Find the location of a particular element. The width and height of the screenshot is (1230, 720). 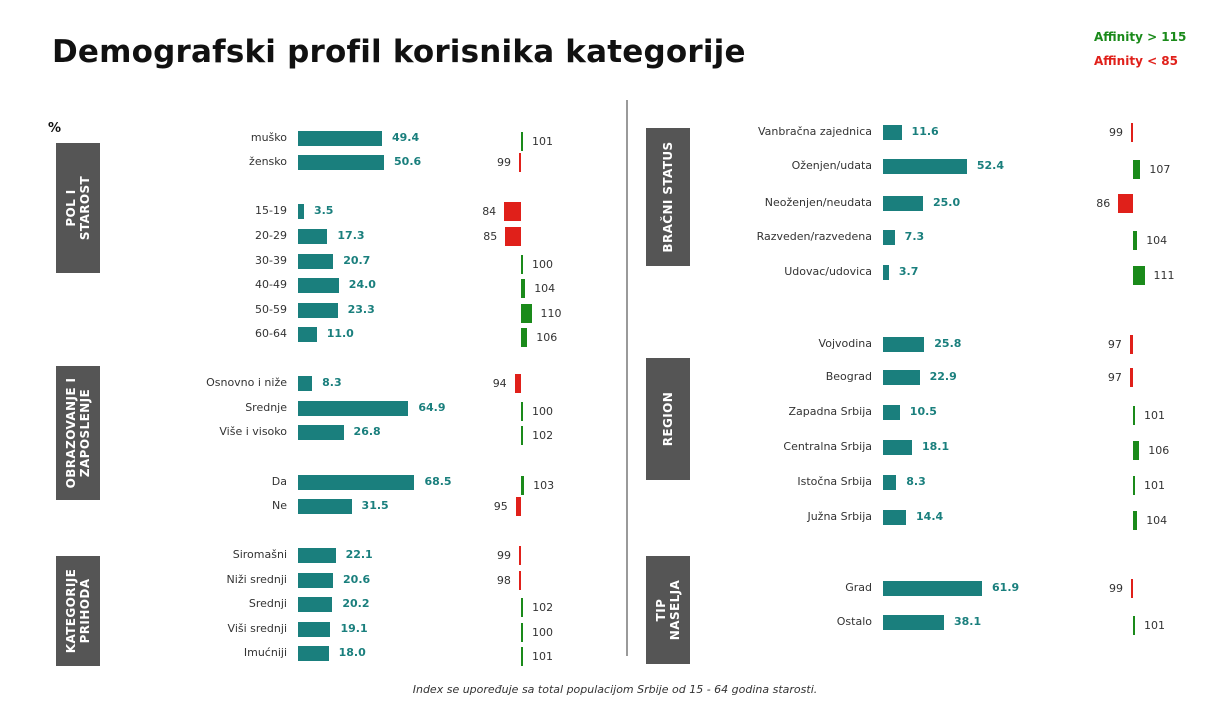

category-label: Više i visoko is located at coordinates (253, 431).